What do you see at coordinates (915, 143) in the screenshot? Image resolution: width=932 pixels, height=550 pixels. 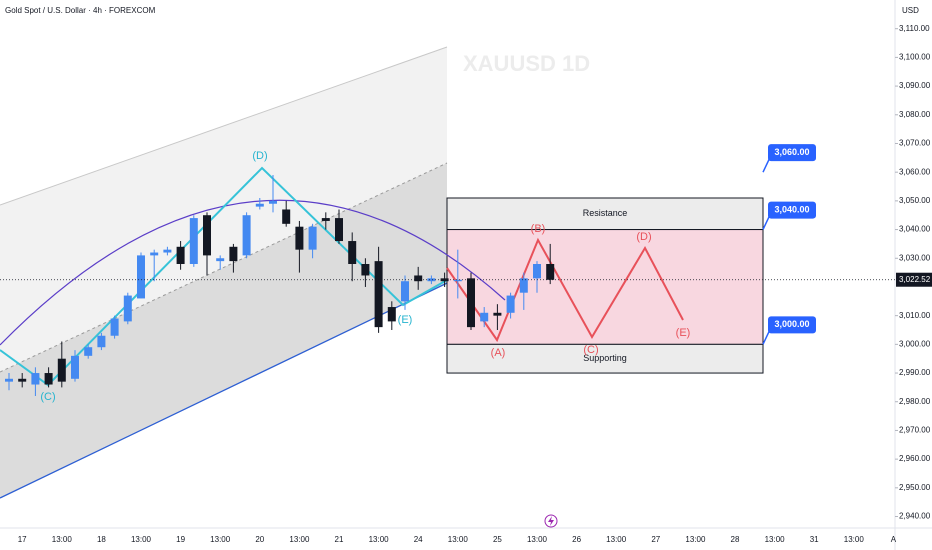 I see `y-tick-label: 3,070.00` at bounding box center [915, 143].